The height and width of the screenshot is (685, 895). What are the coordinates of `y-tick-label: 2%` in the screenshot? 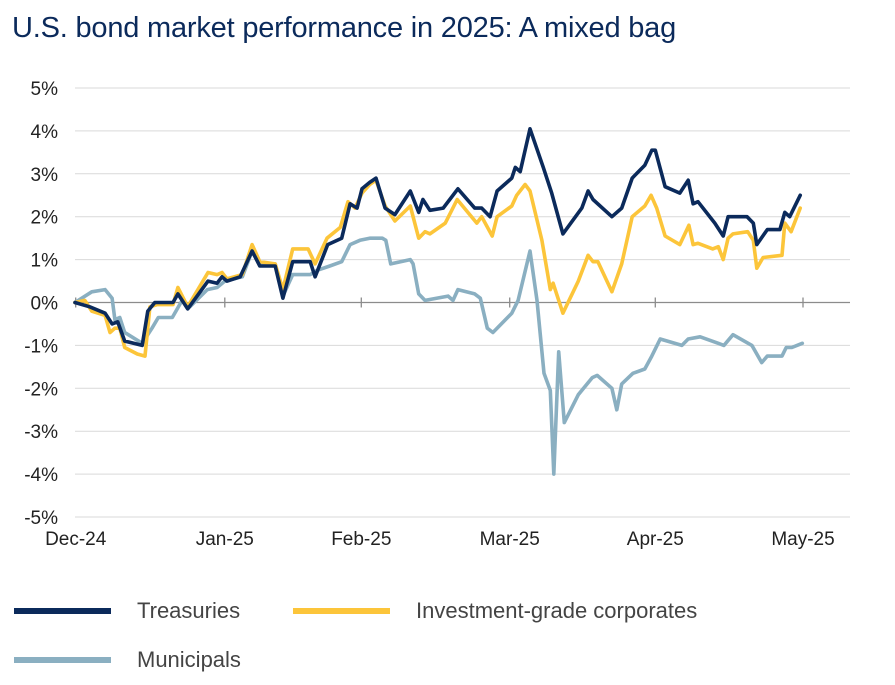 It's located at (45, 218).